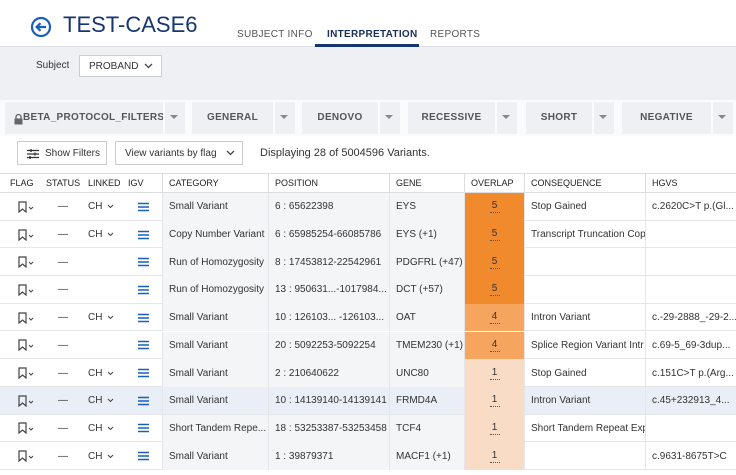 Image resolution: width=736 pixels, height=475 pixels. What do you see at coordinates (217, 290) in the screenshot?
I see `category-text: Run of Homozygosity` at bounding box center [217, 290].